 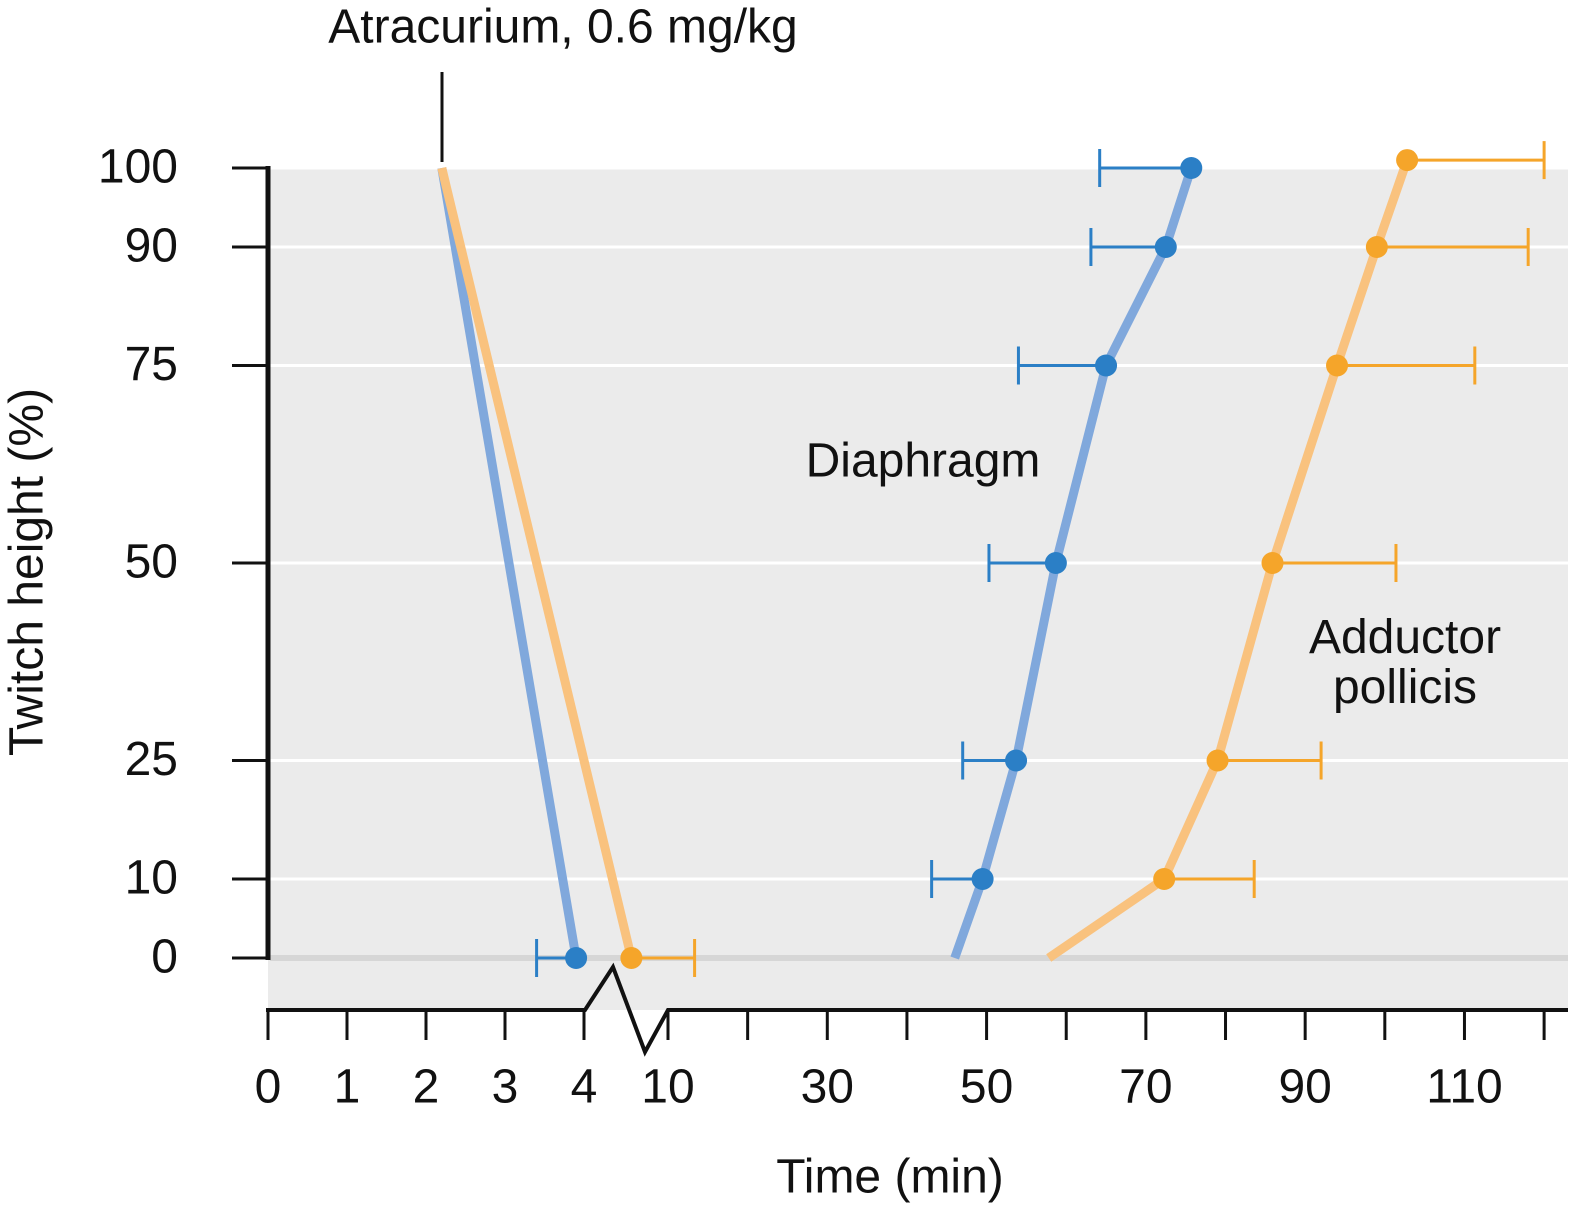 What do you see at coordinates (584, 1087) in the screenshot?
I see `x-tick-label: 4` at bounding box center [584, 1087].